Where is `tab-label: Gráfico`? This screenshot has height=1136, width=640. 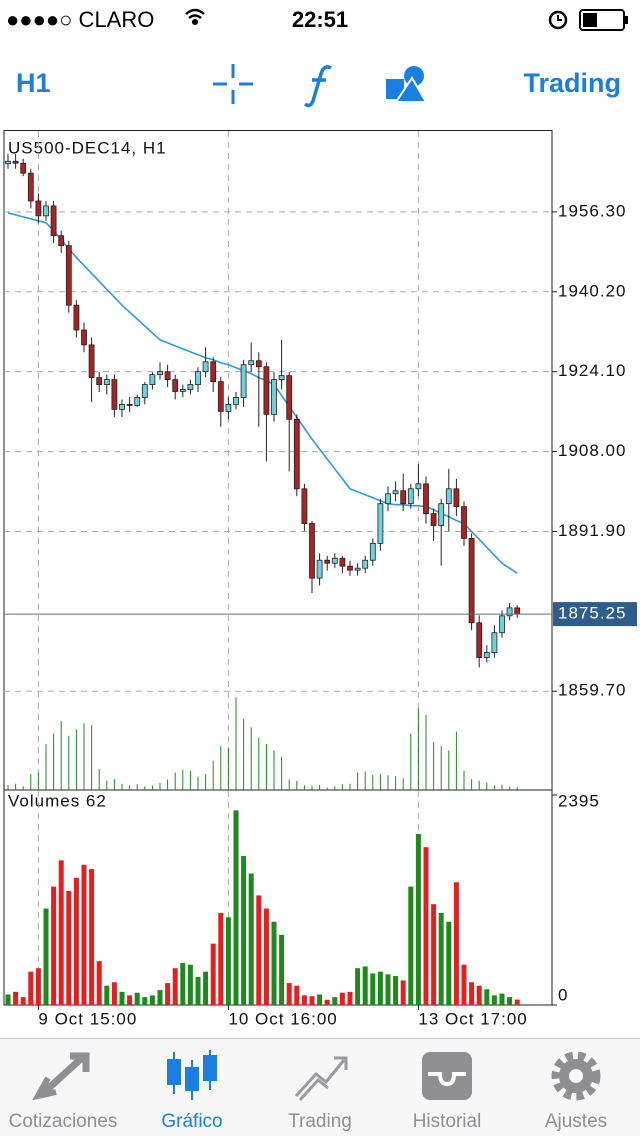
tab-label: Gráfico is located at coordinates (191, 1121).